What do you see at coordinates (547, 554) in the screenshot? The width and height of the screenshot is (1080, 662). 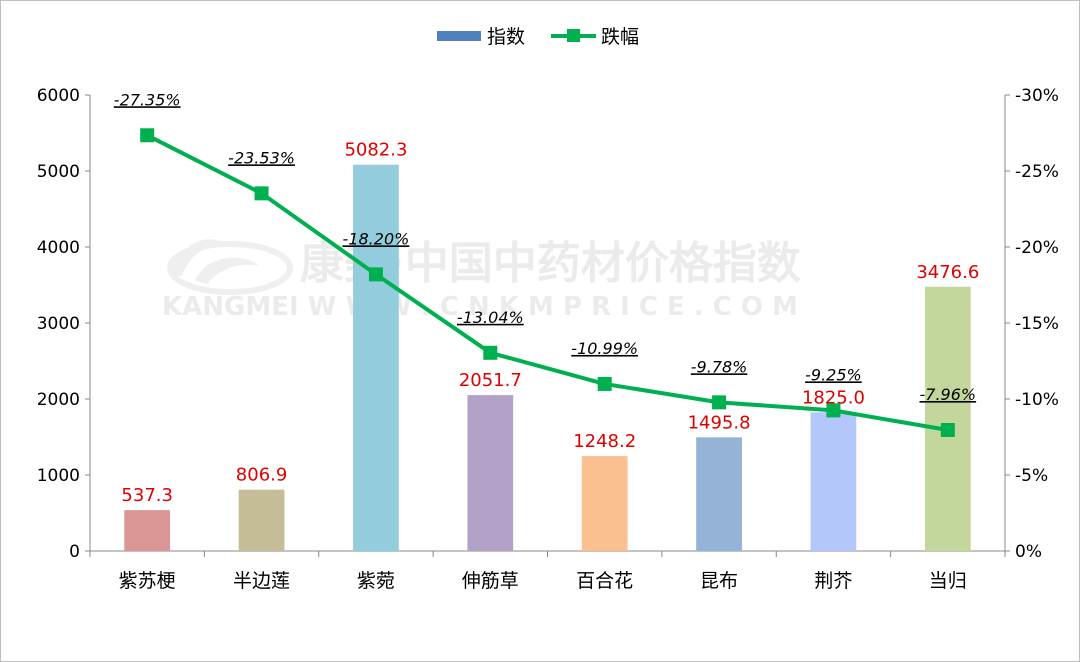 I see `x-axis-ticks` at bounding box center [547, 554].